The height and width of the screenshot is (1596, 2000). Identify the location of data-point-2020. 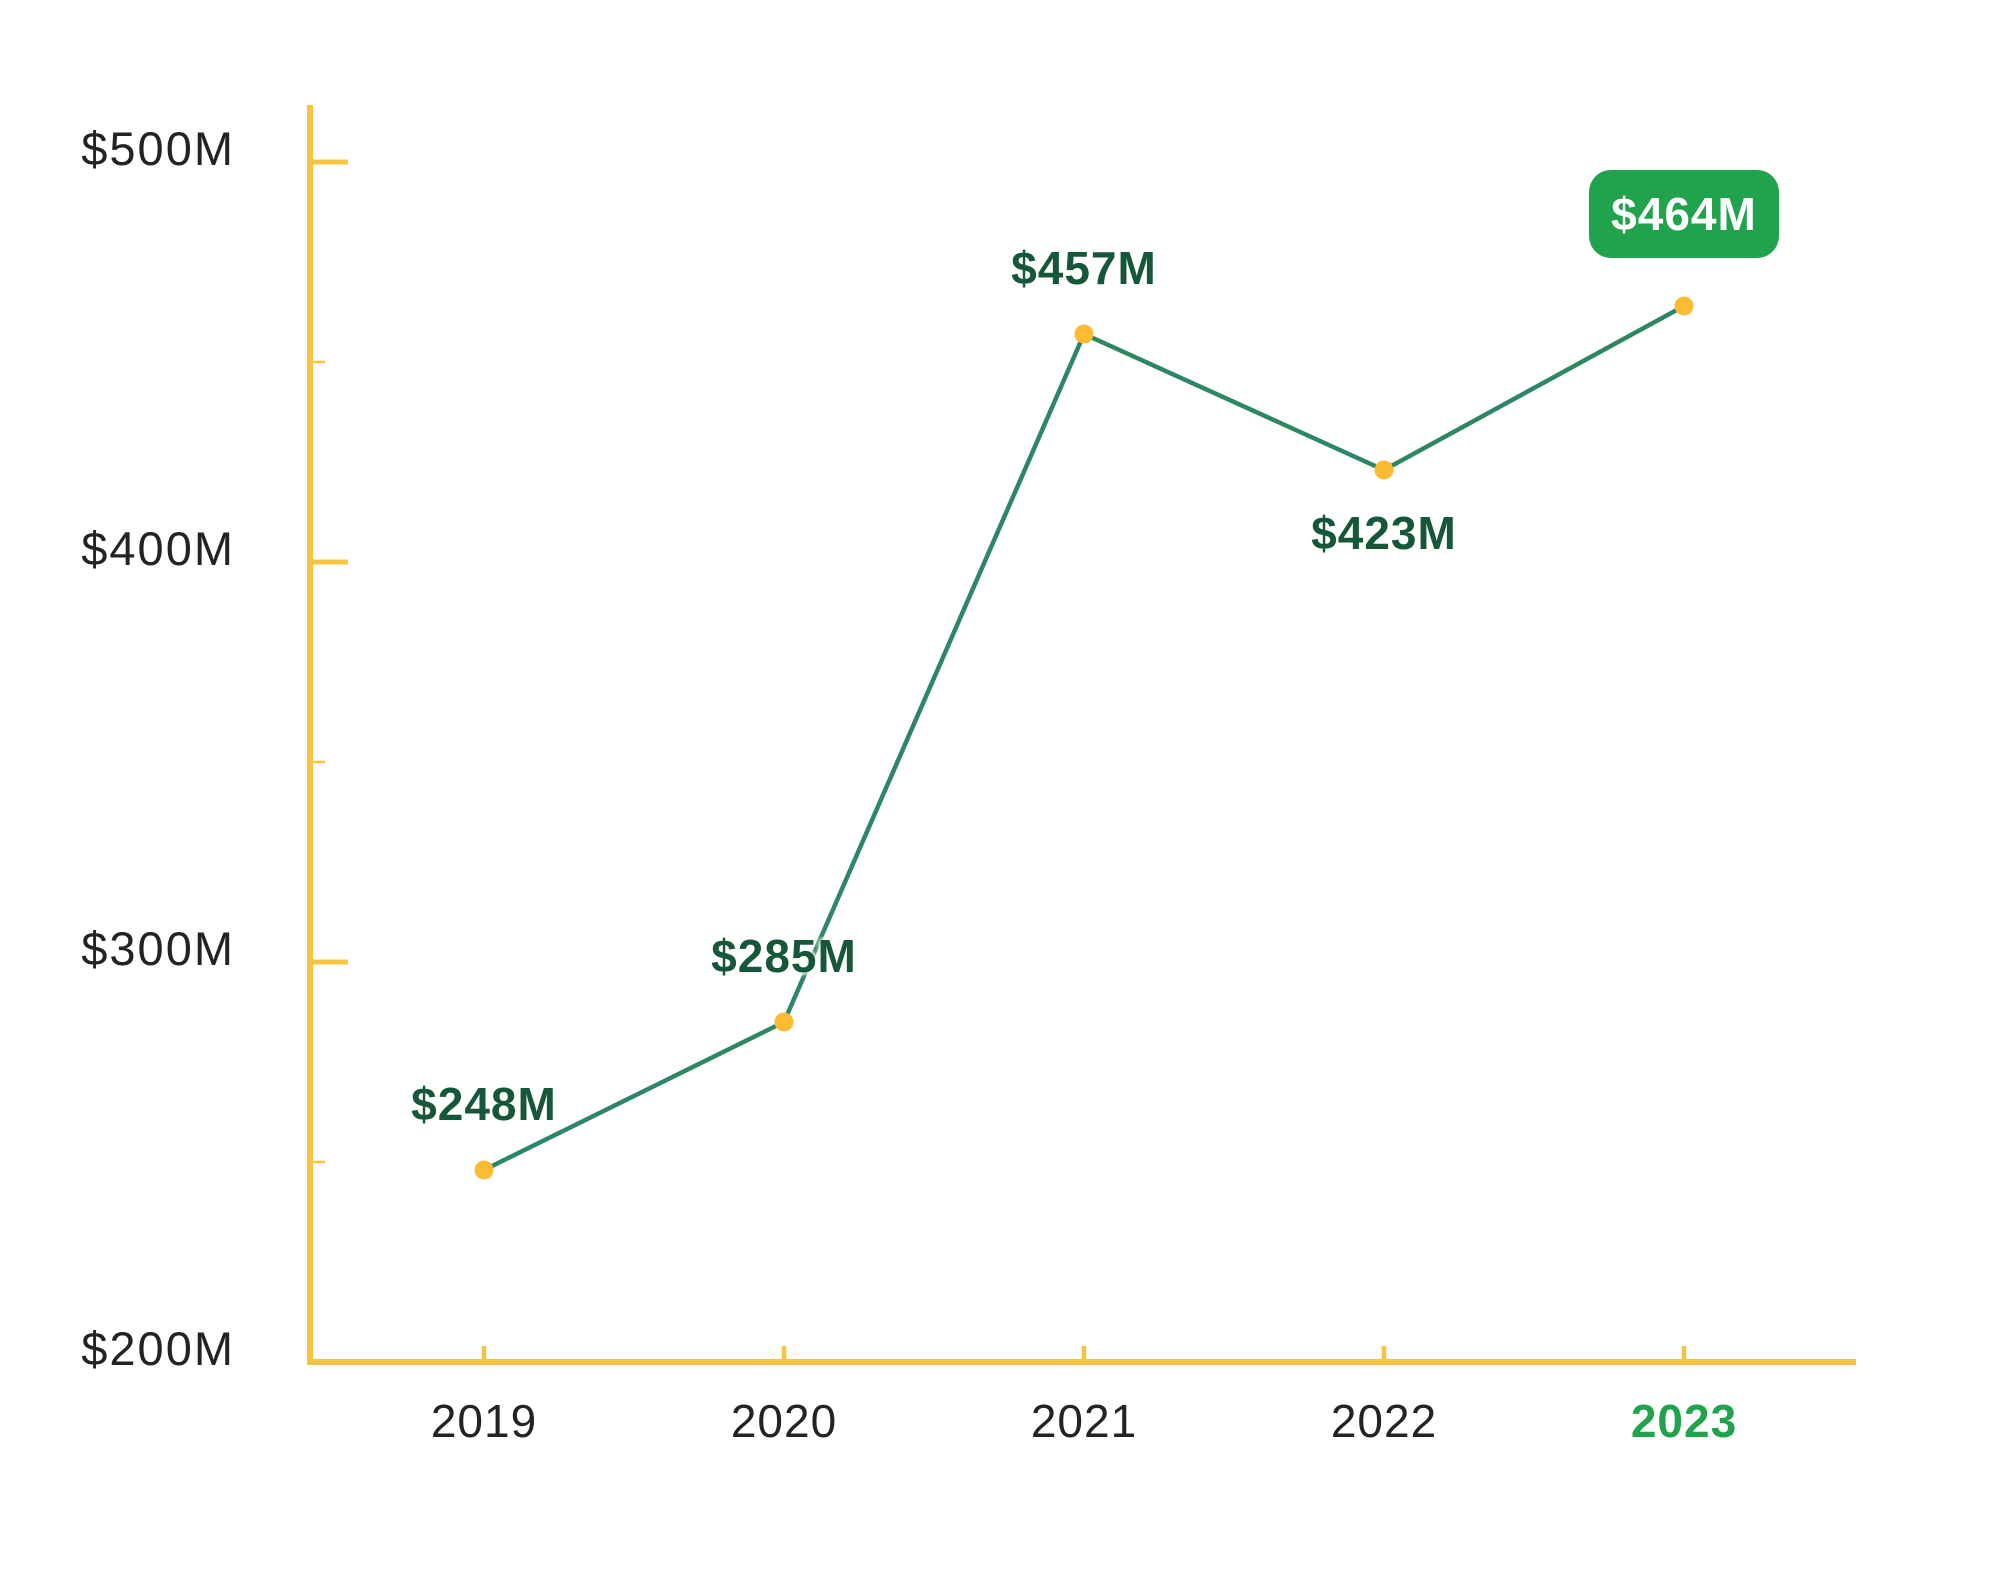
(784, 1022).